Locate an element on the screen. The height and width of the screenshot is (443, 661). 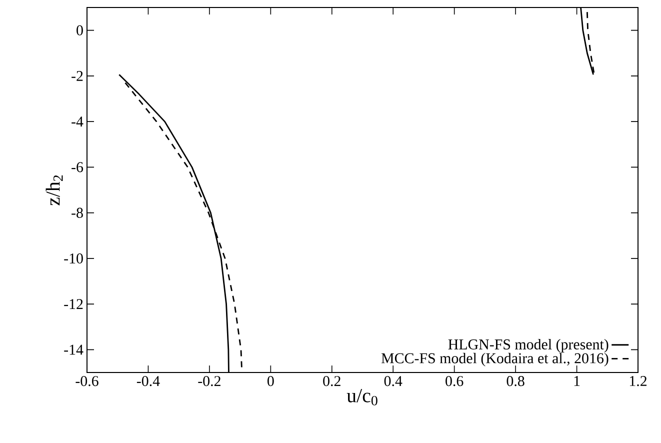
legend-label: HLGN-FS model (present) is located at coordinates (528, 345).